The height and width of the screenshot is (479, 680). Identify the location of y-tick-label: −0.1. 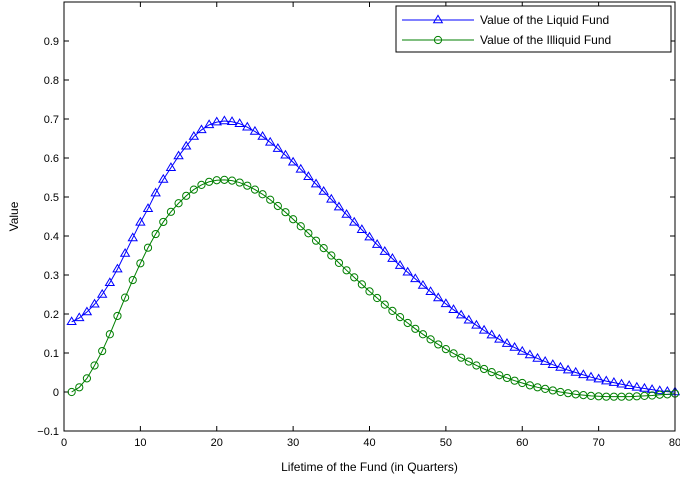
(48, 432).